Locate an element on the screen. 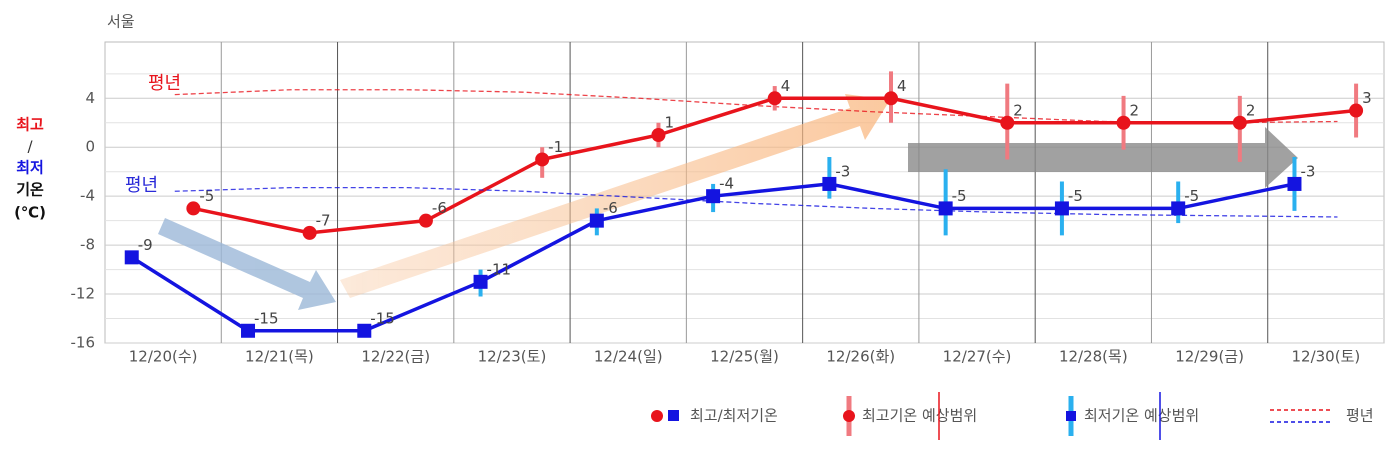  chart-title: 서울 is located at coordinates (121, 22).